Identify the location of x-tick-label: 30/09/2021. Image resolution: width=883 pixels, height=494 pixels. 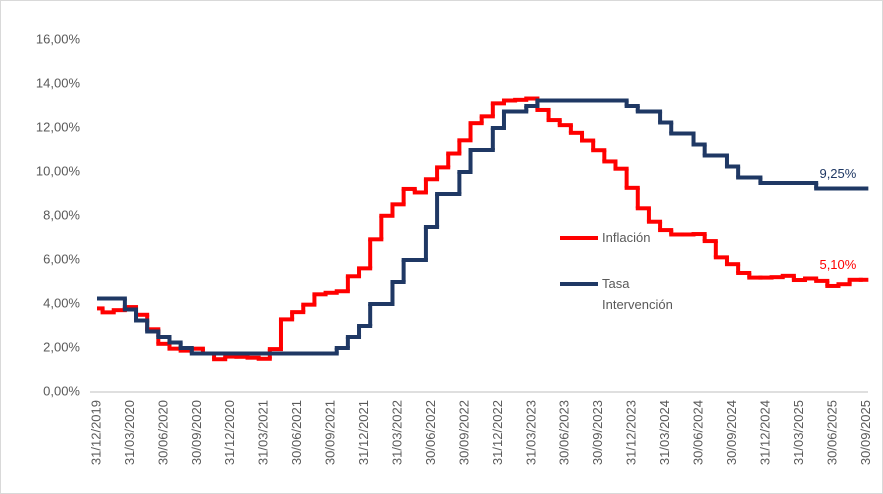
(330, 432).